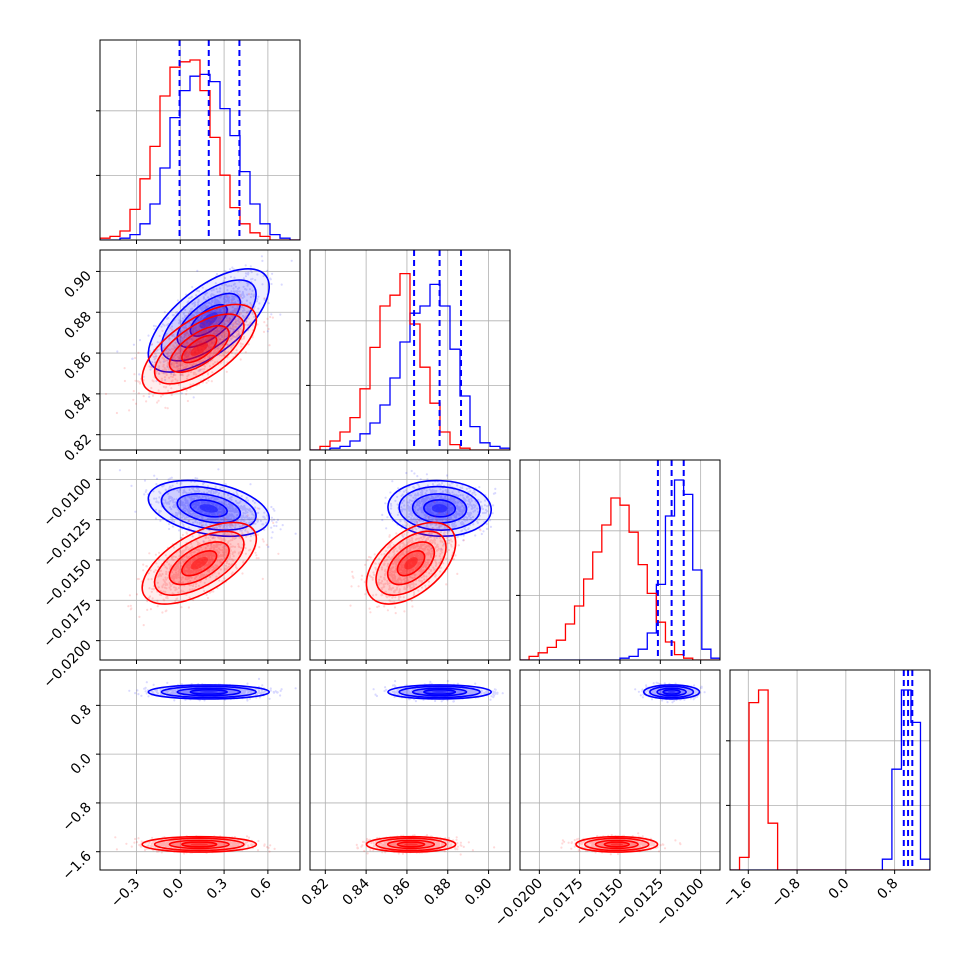 This screenshot has height=970, width=970. Describe the element at coordinates (396, 891) in the screenshot. I see `x-tick-label: 0.86` at that location.